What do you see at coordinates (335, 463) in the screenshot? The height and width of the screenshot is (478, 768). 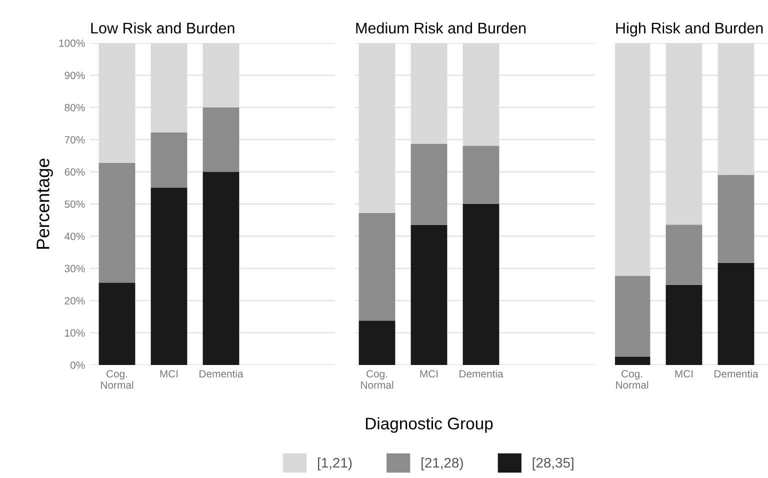 I see `legend-label: [1,21)` at bounding box center [335, 463].